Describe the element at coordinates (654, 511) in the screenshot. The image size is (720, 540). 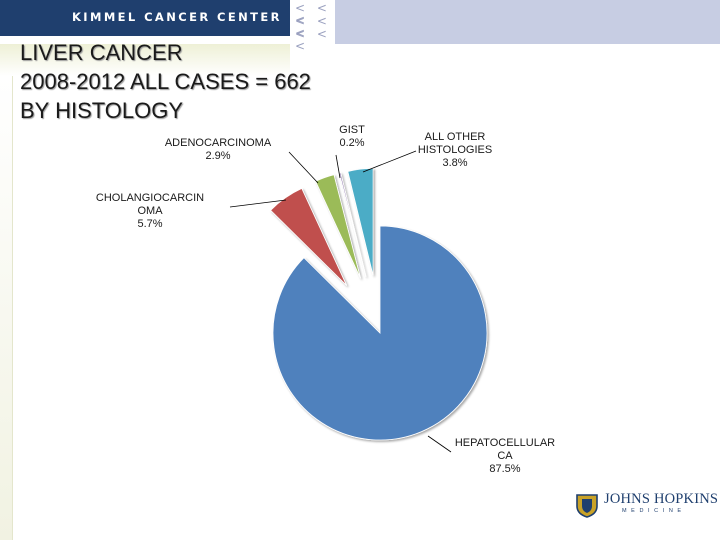
I see `logo-subtitle: MEDICINE` at that location.